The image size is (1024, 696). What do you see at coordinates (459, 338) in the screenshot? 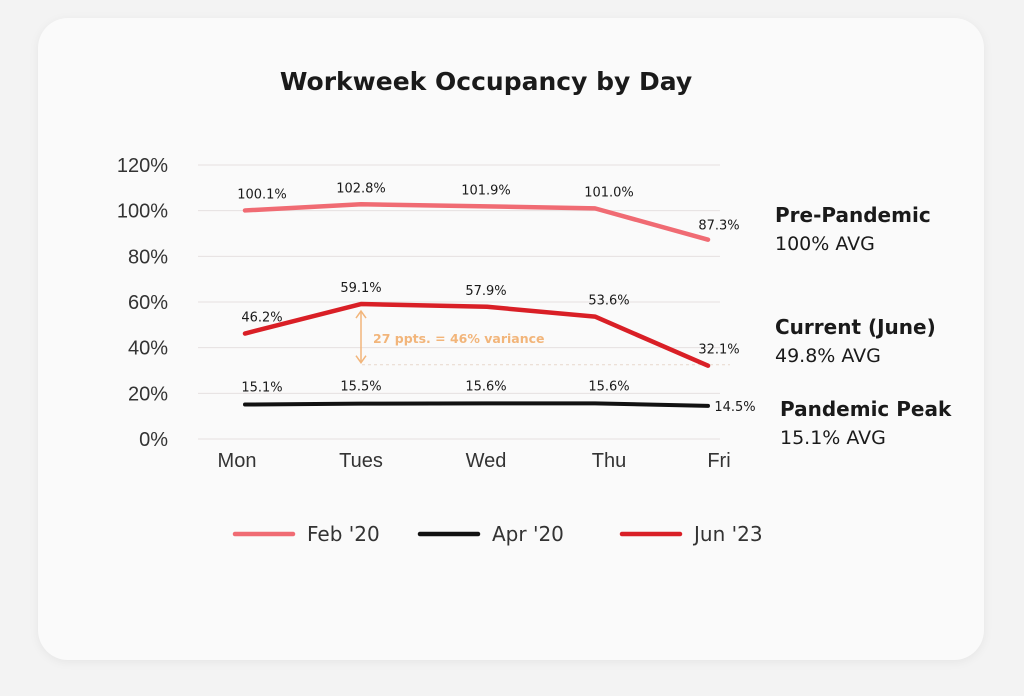
I see `annotation-label: 27 ppts. = 46% variance` at bounding box center [459, 338].